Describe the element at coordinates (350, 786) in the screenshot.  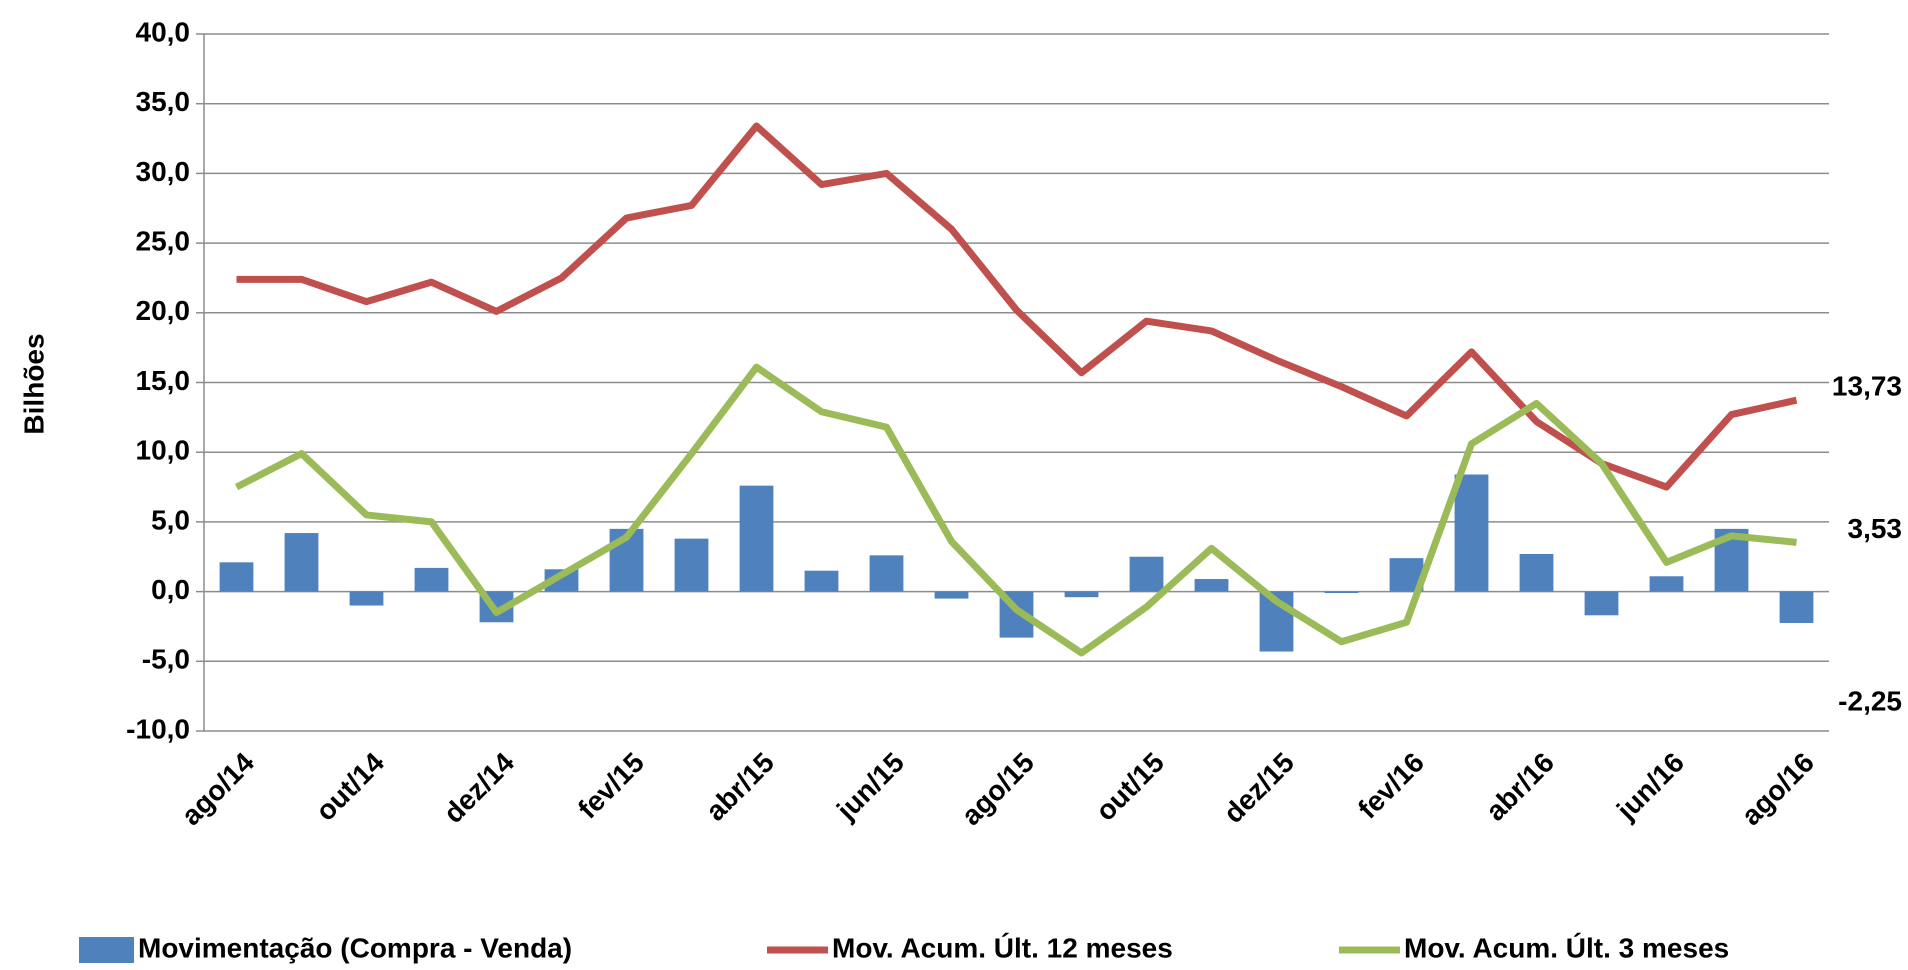
I see `x-tick-label: out/14` at that location.